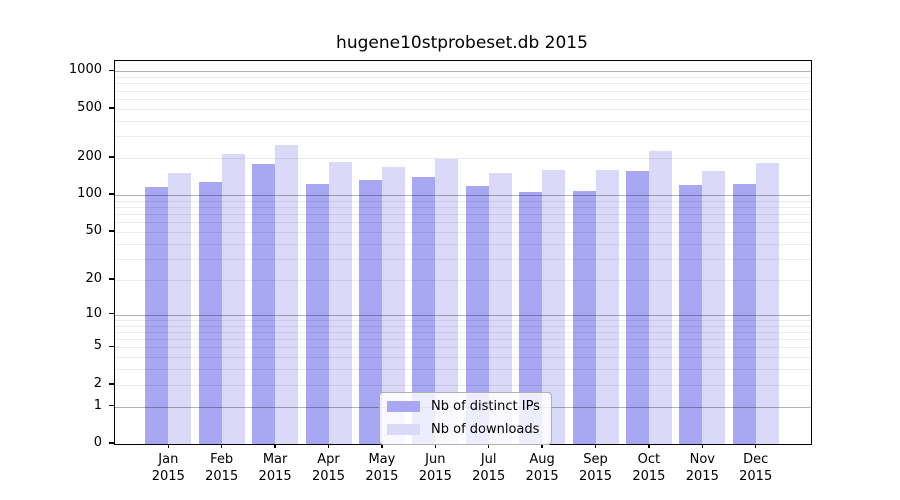 This screenshot has height=500, width=900. What do you see at coordinates (531, 318) in the screenshot?
I see `bar-aug-distinct-ips` at bounding box center [531, 318].